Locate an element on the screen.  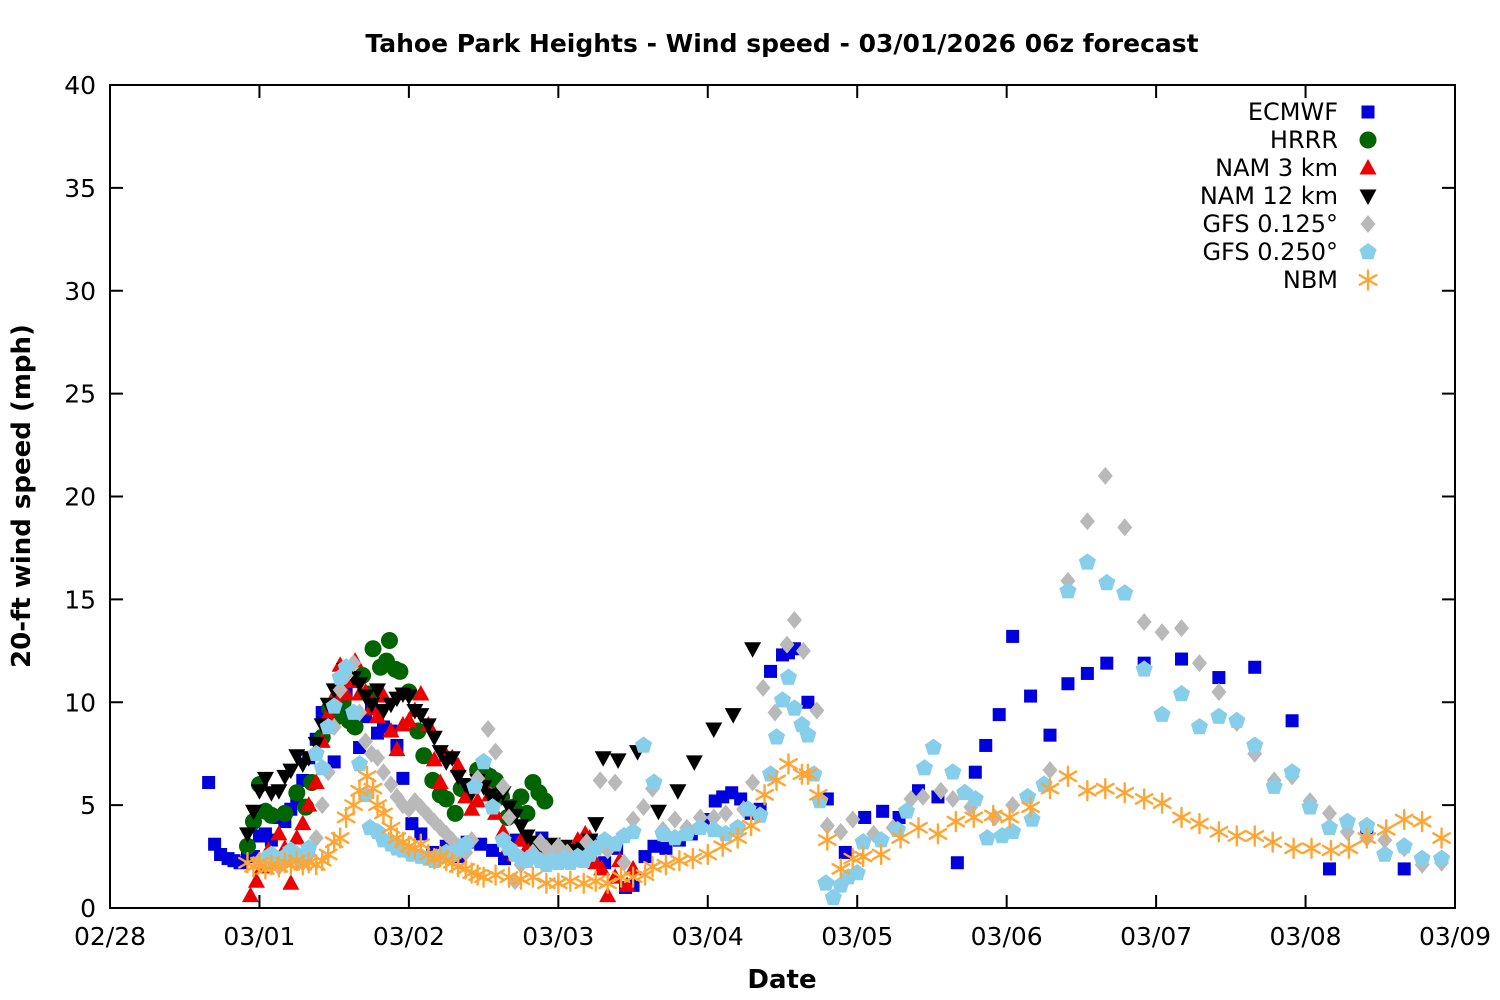
legend-item-nbm: NBM is located at coordinates (1330, 280).